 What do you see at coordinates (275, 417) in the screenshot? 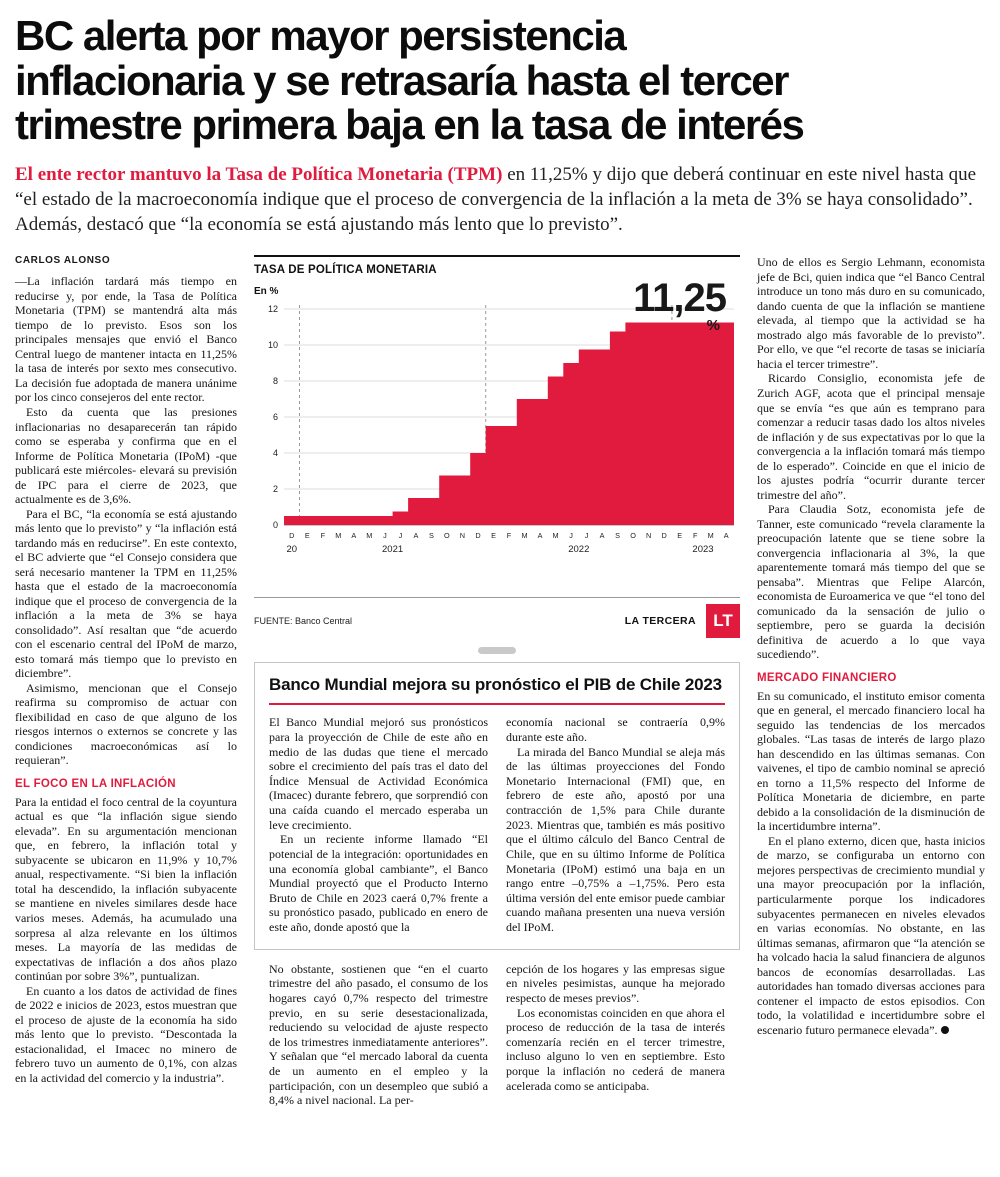
I see `svg-text: 6` at bounding box center [275, 417].